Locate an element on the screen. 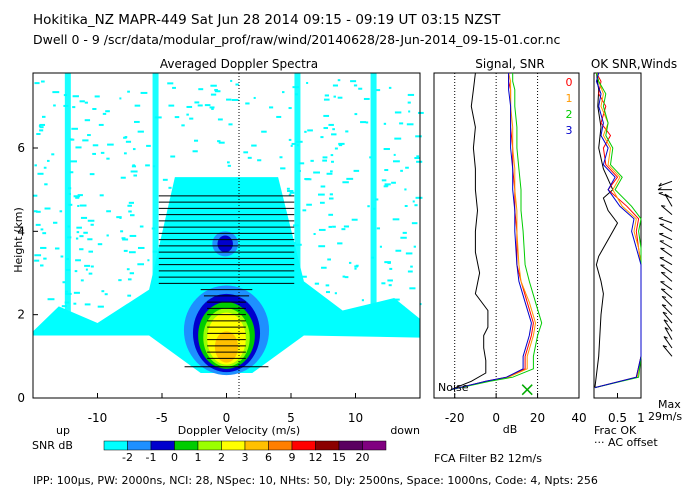  wind-arrow-head is located at coordinates (663, 289).